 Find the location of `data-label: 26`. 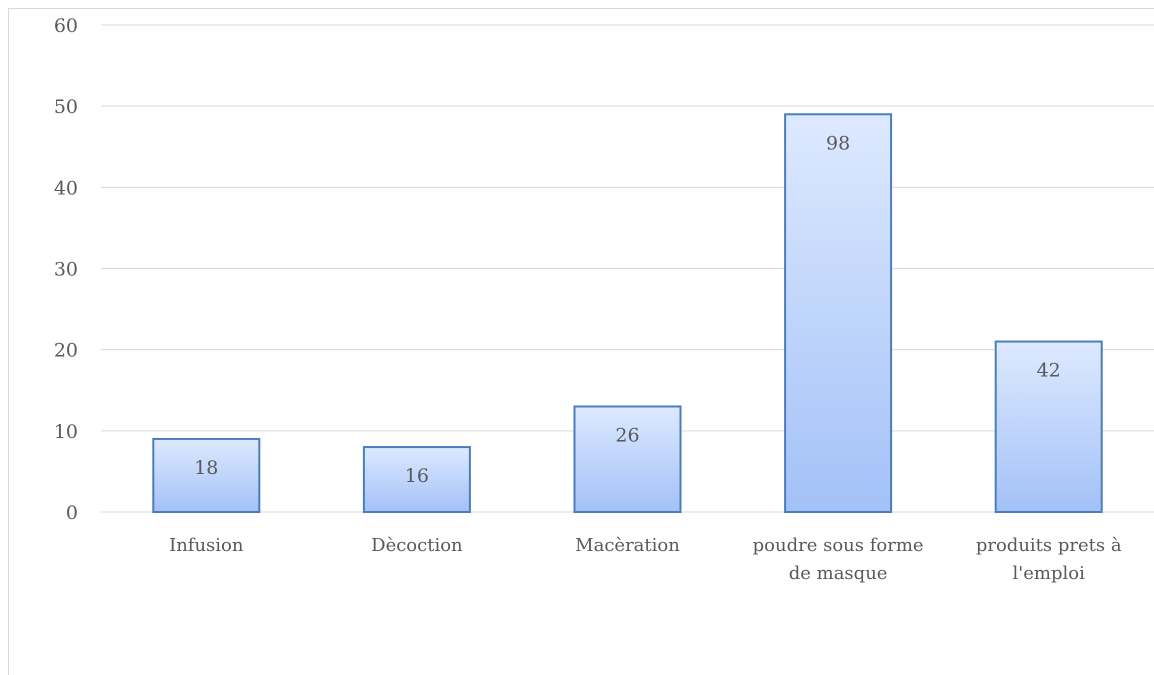

data-label: 26 is located at coordinates (627, 435).